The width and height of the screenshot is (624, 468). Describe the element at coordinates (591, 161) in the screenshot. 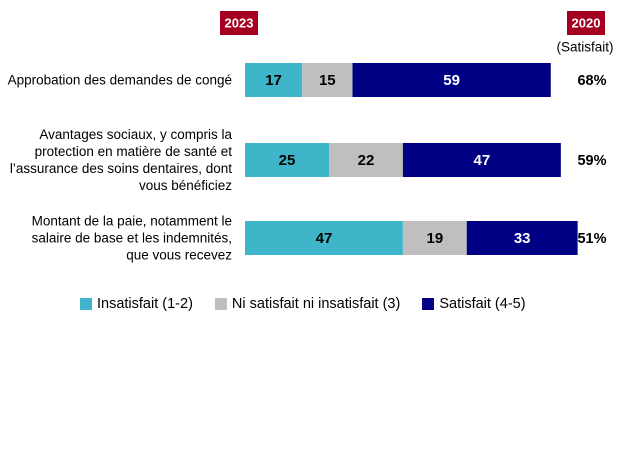

I see `comparison-value: 59%` at that location.